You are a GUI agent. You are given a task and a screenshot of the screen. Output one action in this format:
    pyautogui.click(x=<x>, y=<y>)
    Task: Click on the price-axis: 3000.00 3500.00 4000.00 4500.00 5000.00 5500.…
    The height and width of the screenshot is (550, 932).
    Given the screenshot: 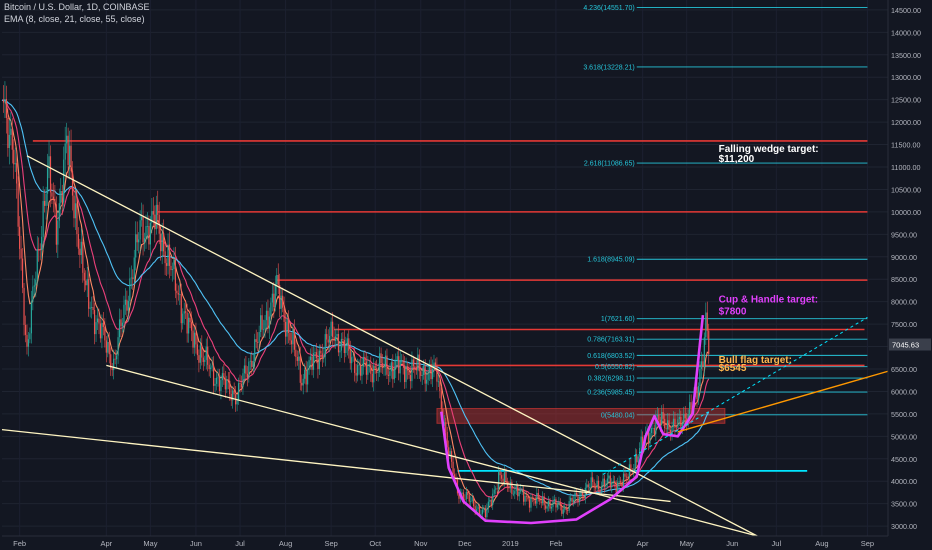 What is the action you would take?
    pyautogui.click(x=909, y=268)
    